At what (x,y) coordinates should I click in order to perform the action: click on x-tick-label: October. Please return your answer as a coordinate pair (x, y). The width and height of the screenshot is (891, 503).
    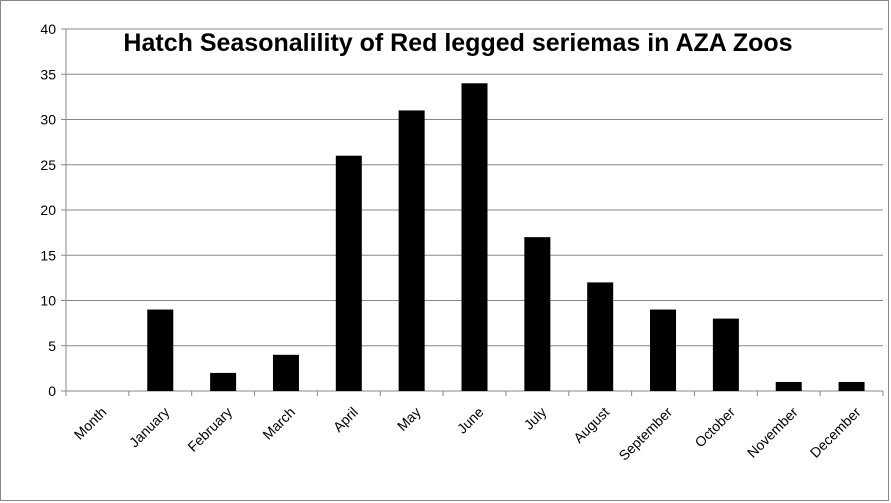
    Looking at the image, I should click on (714, 427).